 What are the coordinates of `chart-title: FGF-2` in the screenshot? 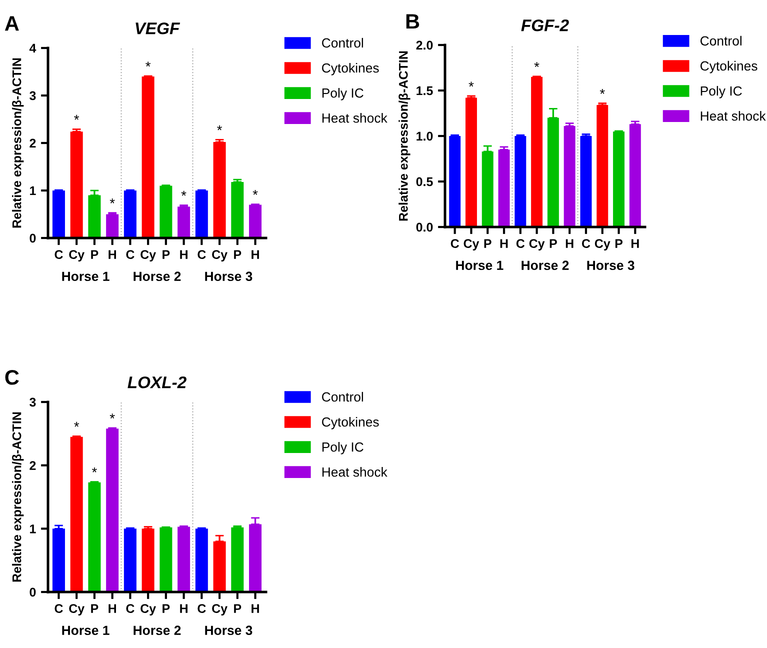 It's located at (545, 25).